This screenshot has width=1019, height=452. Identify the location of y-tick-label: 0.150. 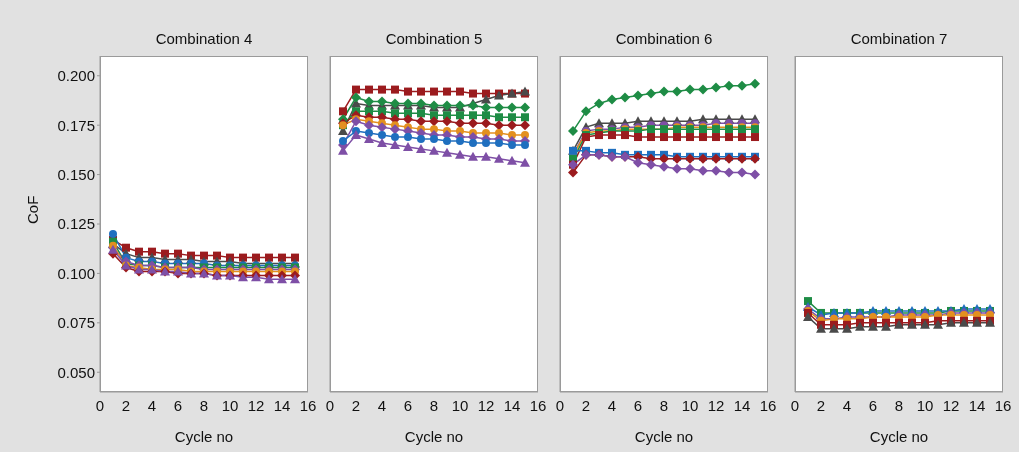
(76, 174).